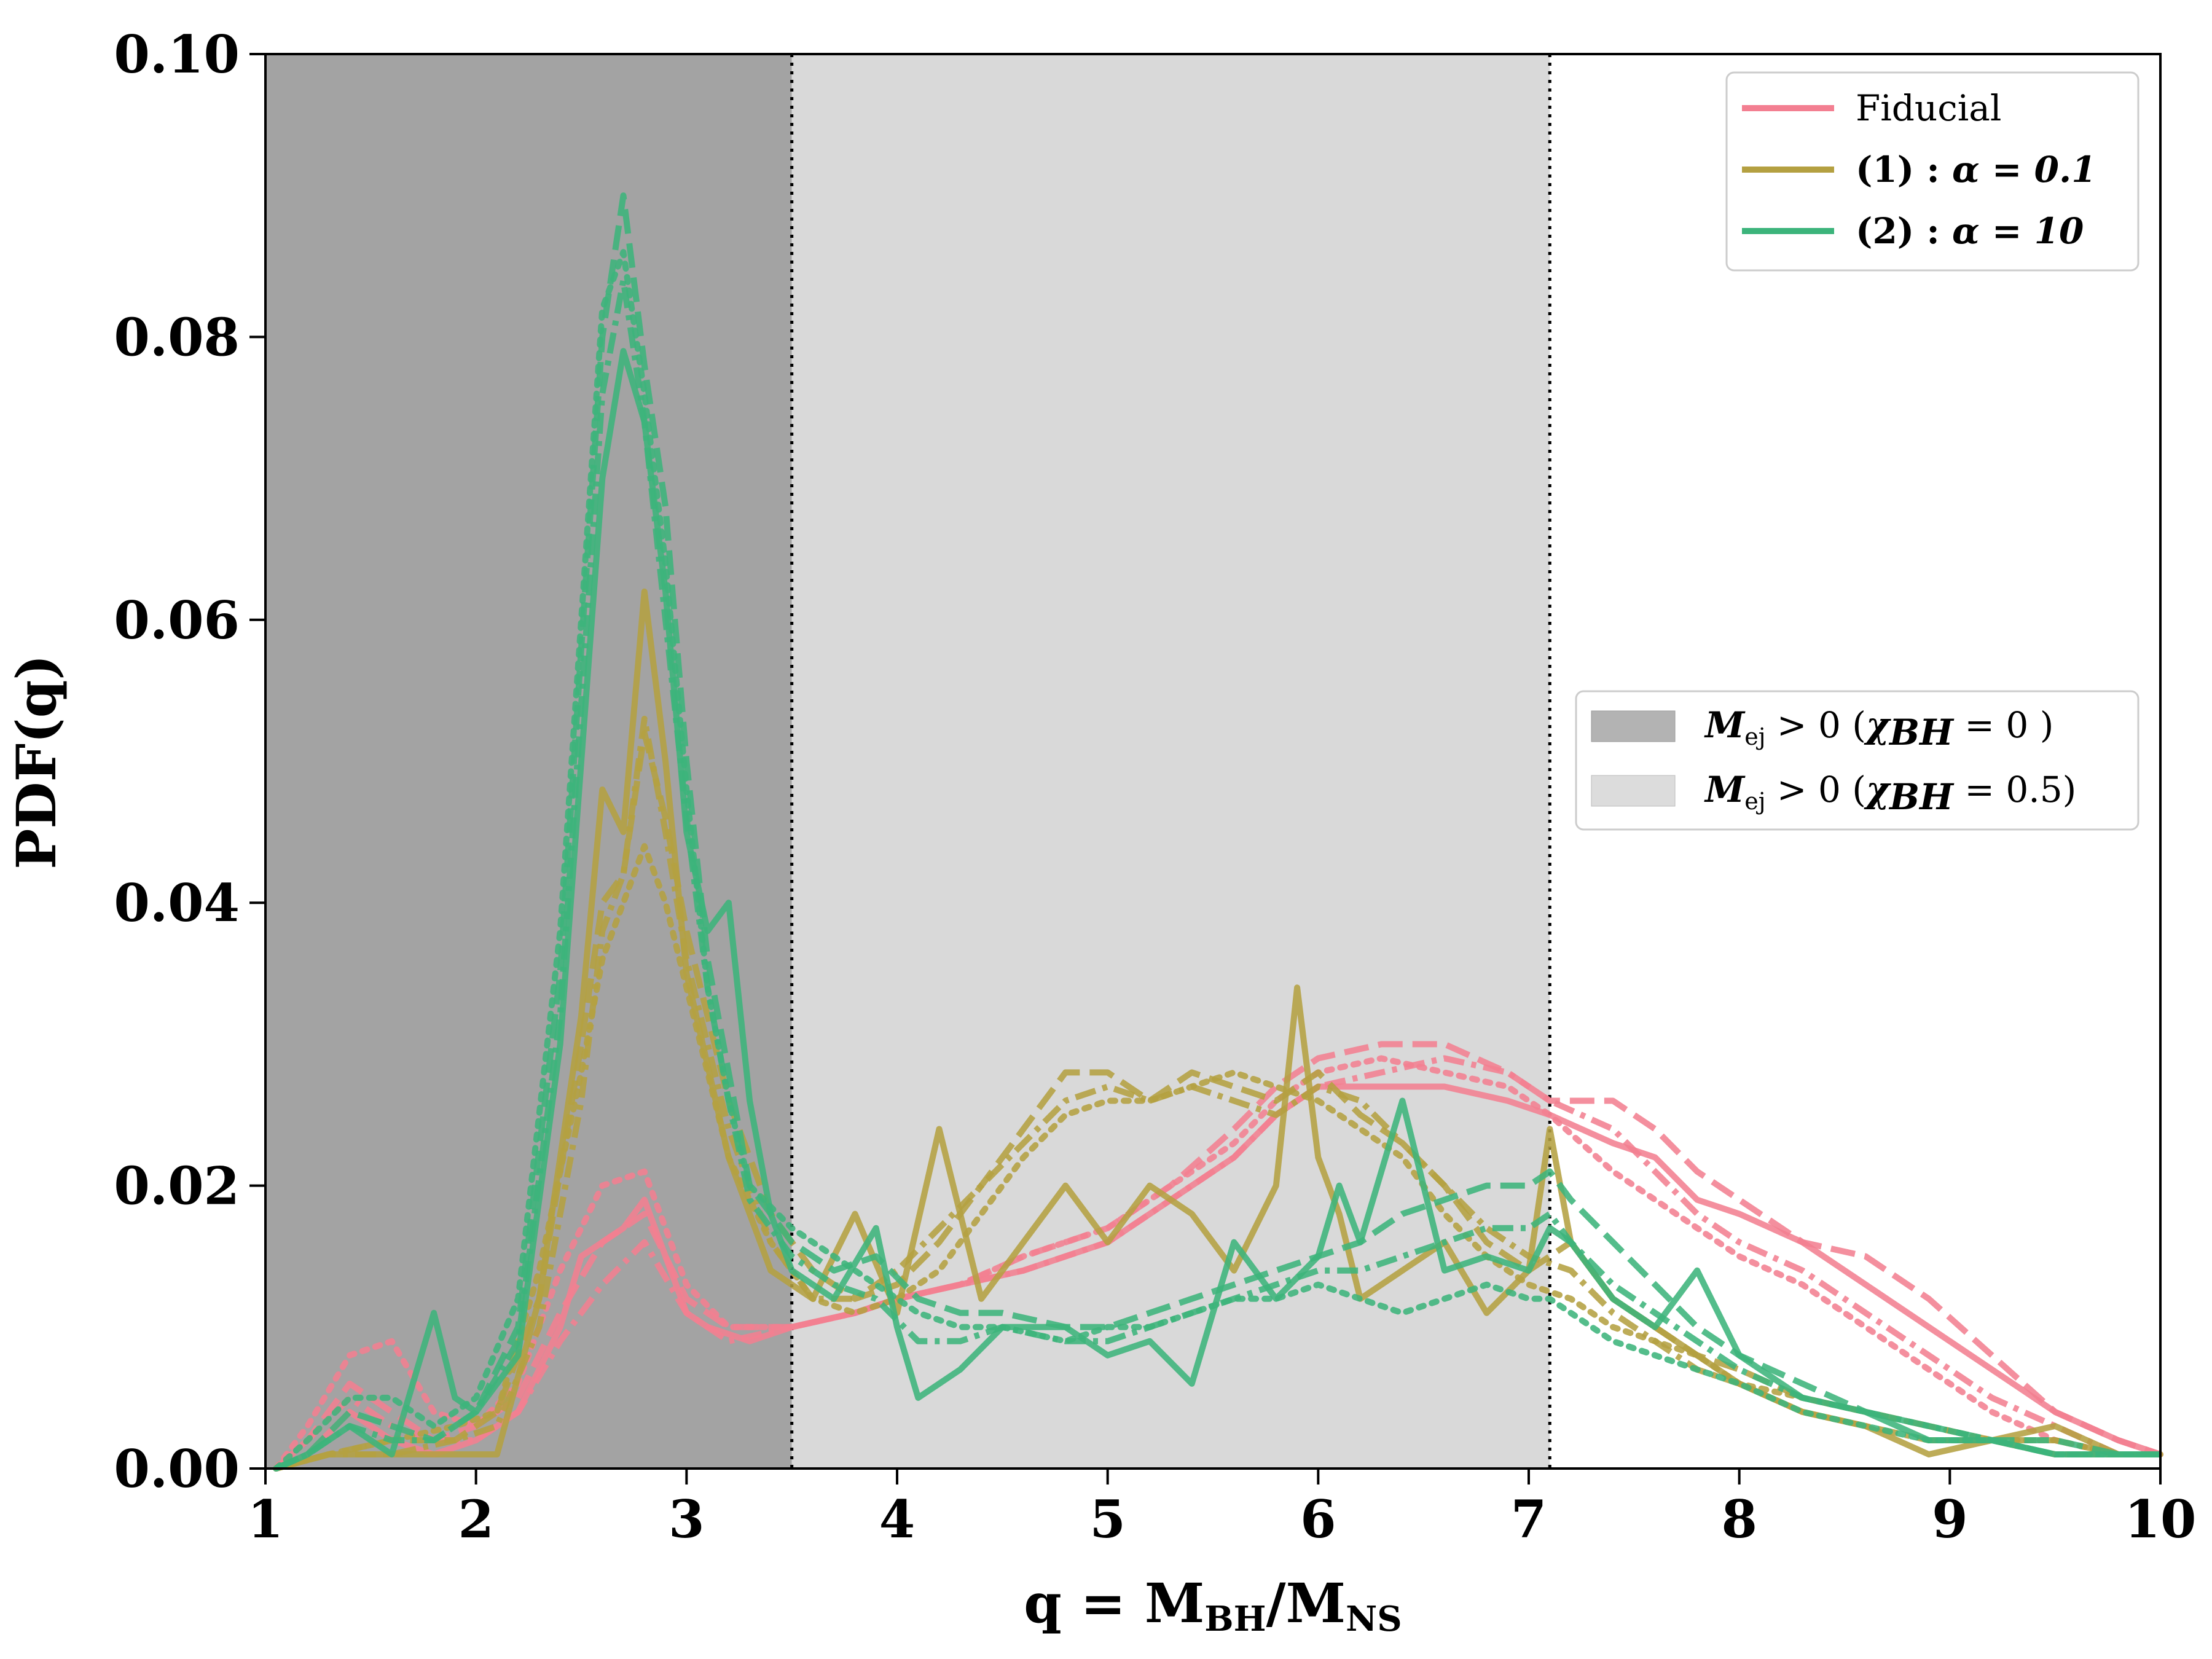 Image resolution: width=2212 pixels, height=1659 pixels. I want to click on region-legend-label-chi0-chisub: BH, so click(1921, 732).